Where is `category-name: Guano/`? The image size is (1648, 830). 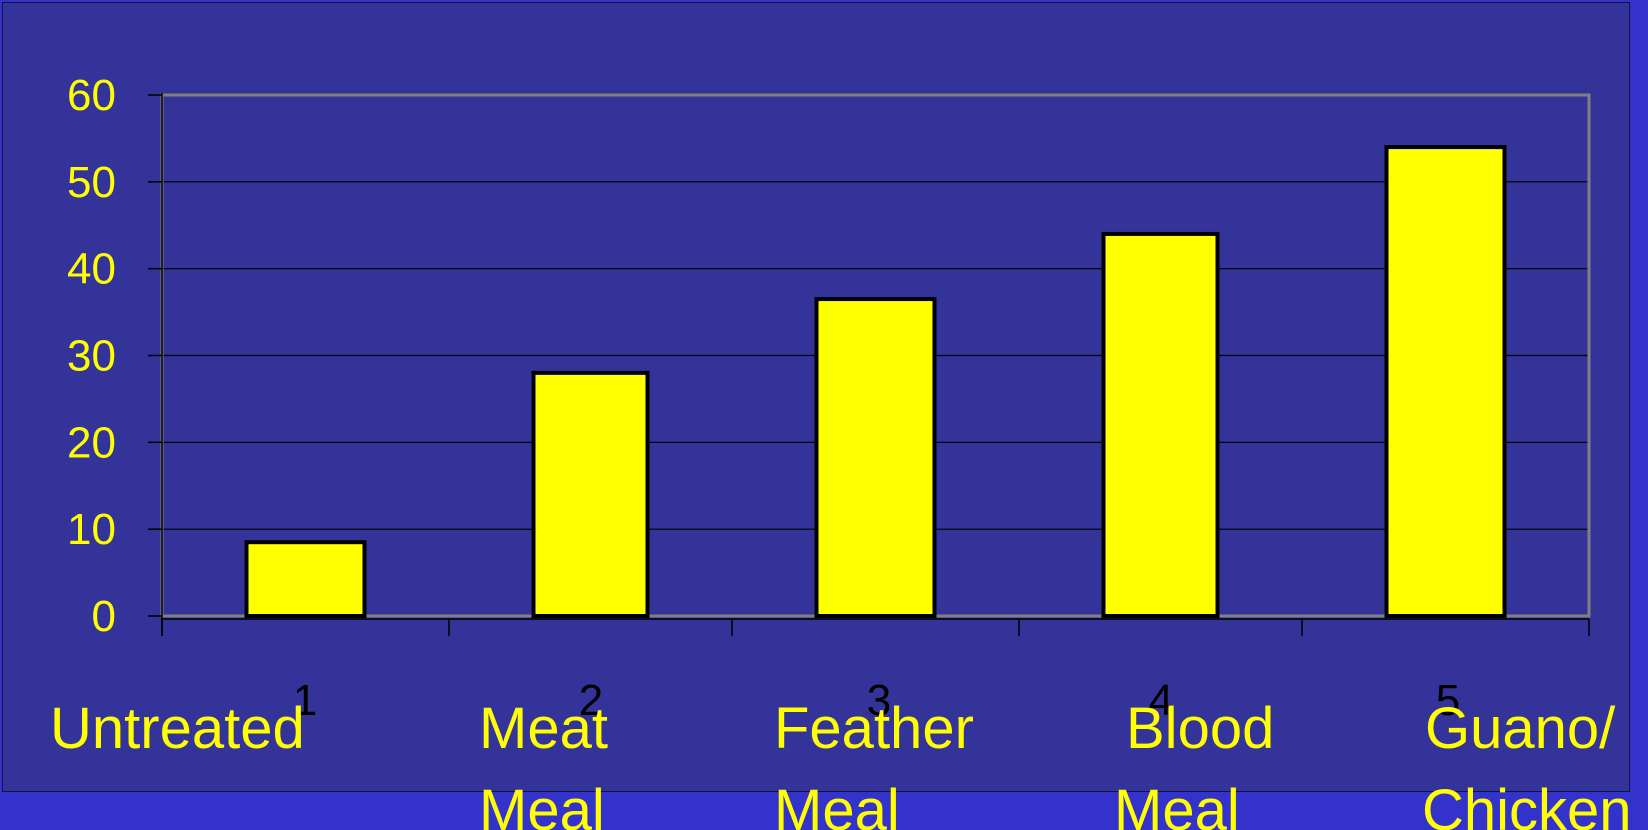 category-name: Guano/ is located at coordinates (1520, 728).